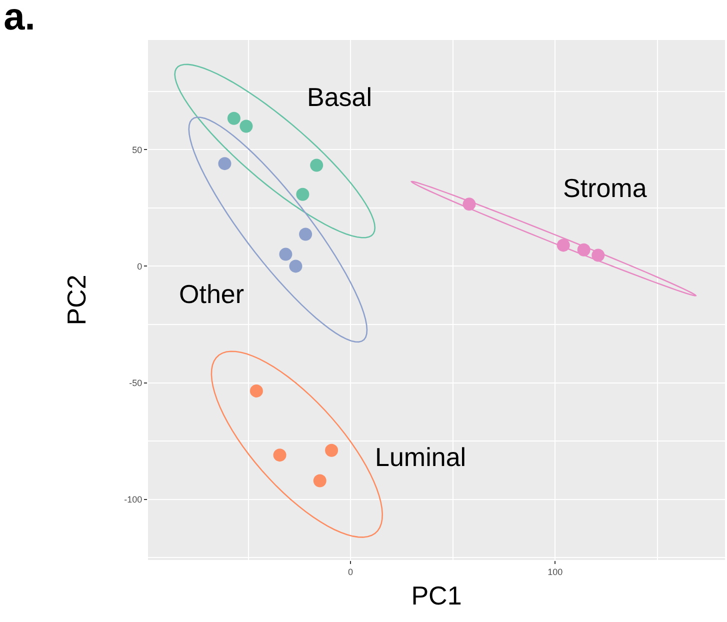 The image size is (727, 622). What do you see at coordinates (211, 294) in the screenshot?
I see `series-label: Other` at bounding box center [211, 294].